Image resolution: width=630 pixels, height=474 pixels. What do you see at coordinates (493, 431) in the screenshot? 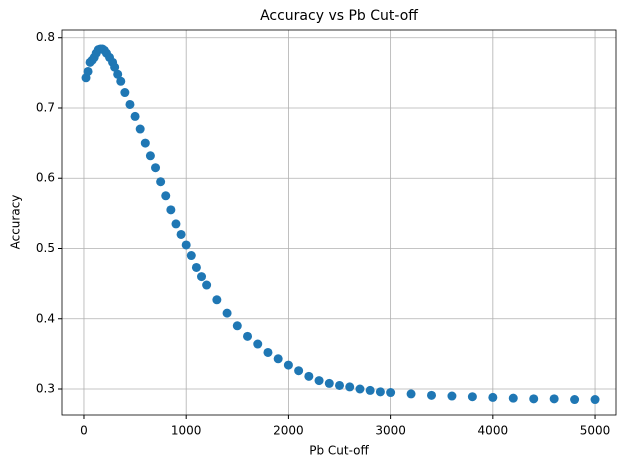
I see `x-tick-label: 4000` at bounding box center [493, 431].